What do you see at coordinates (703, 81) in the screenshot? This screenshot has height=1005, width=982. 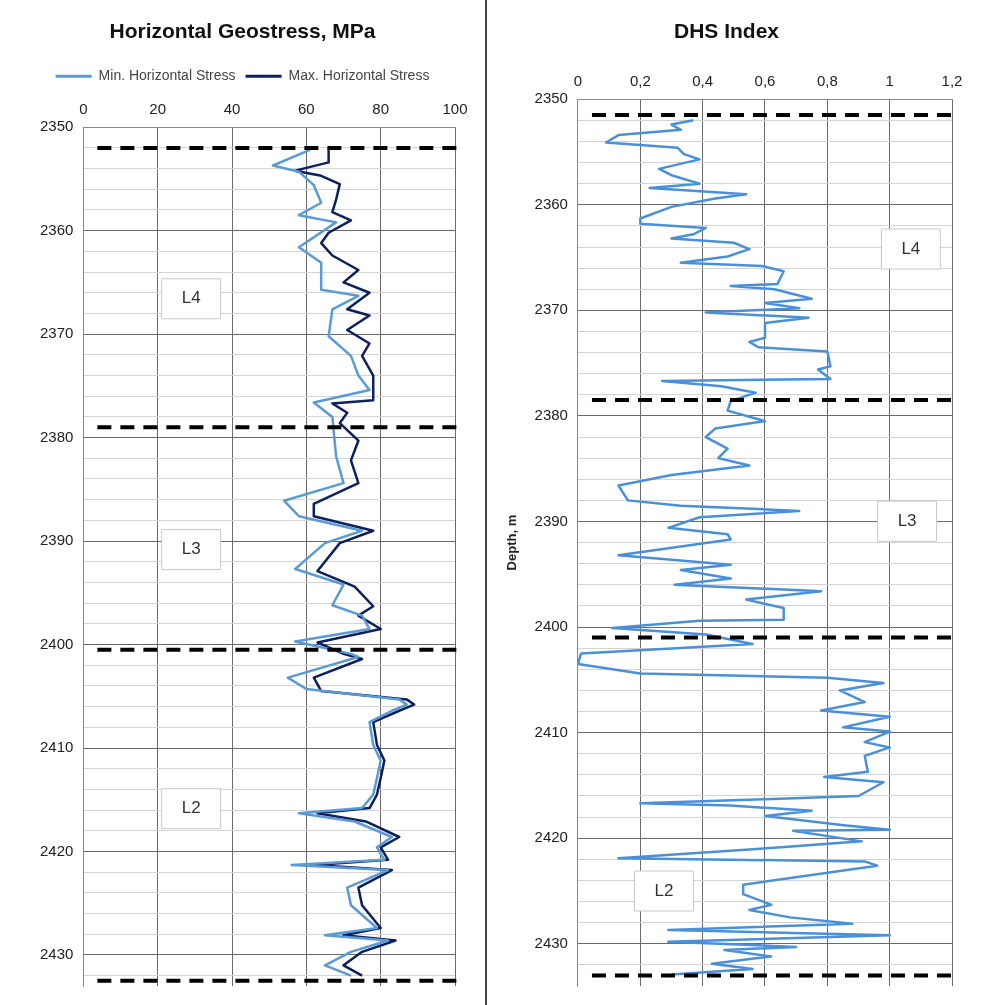 I see `x-tick-label: 0,4` at bounding box center [703, 81].